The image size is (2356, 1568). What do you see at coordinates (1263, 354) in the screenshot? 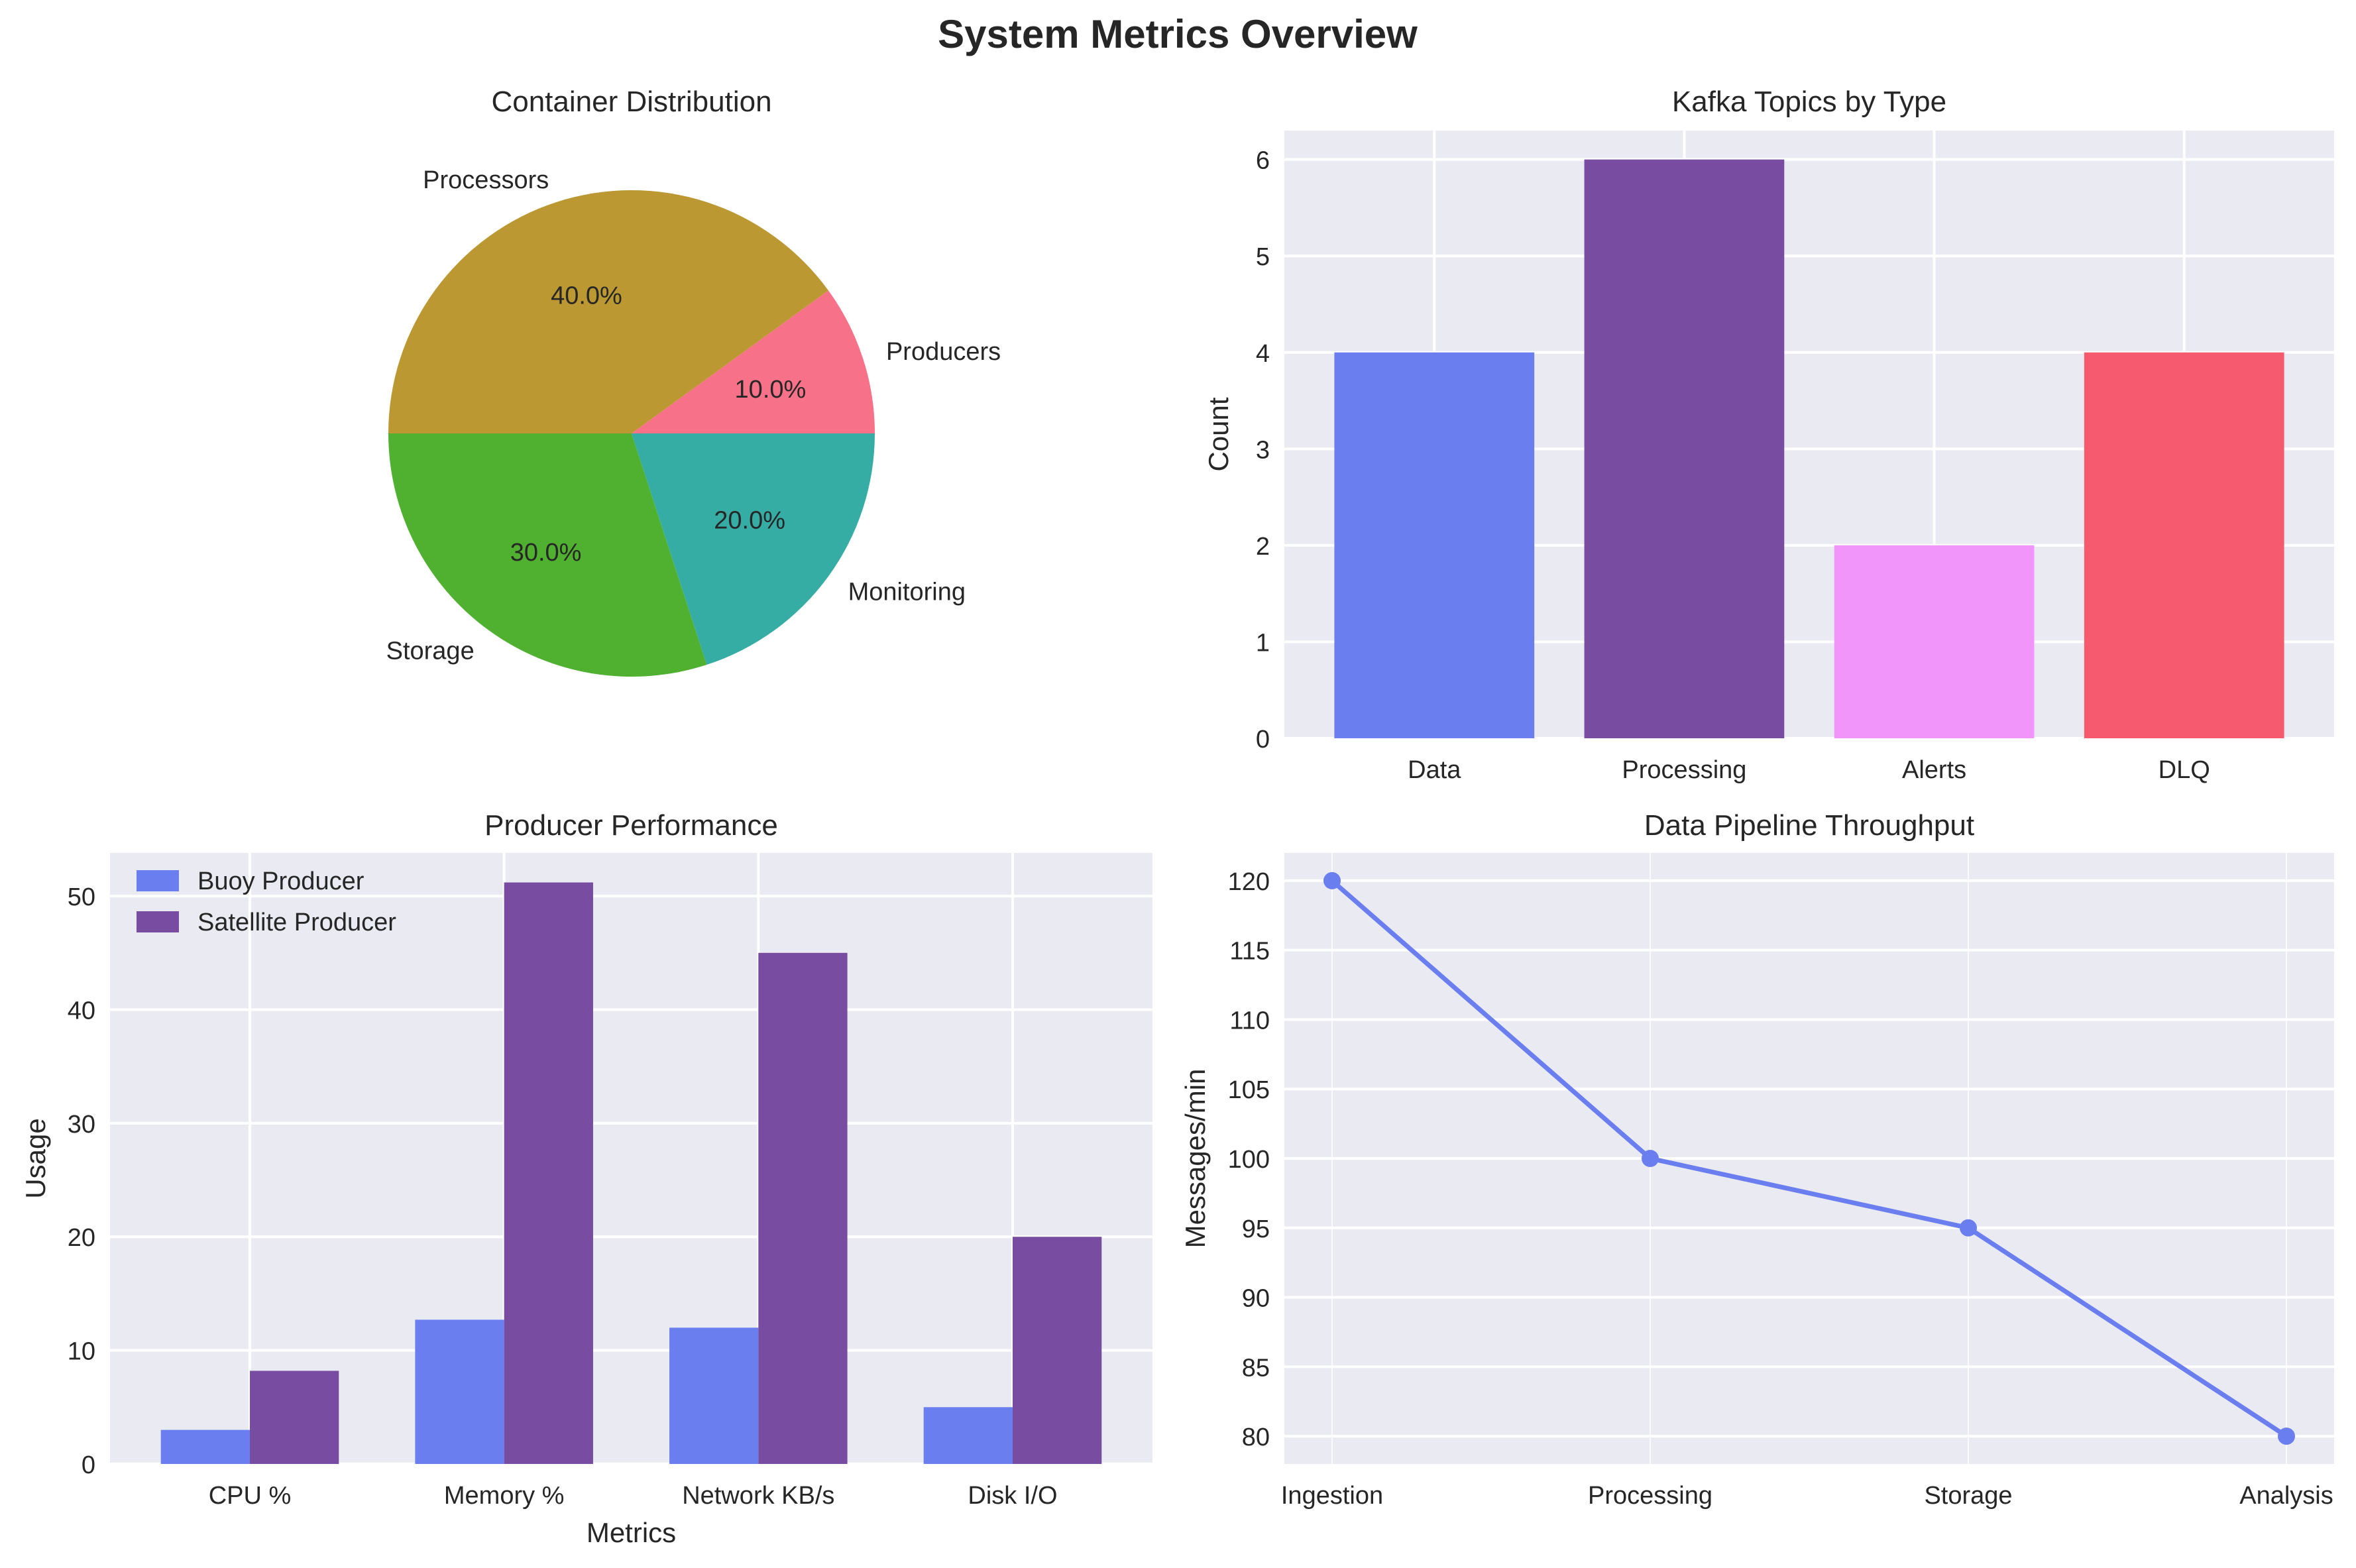
I see `topics-ytick-label: 4` at bounding box center [1263, 354].